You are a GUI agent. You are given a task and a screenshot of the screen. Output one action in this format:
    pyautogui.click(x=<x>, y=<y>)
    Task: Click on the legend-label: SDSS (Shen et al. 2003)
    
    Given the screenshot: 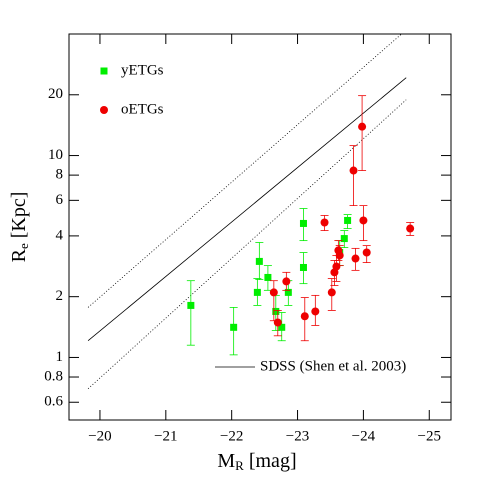 What is the action you would take?
    pyautogui.click(x=333, y=366)
    